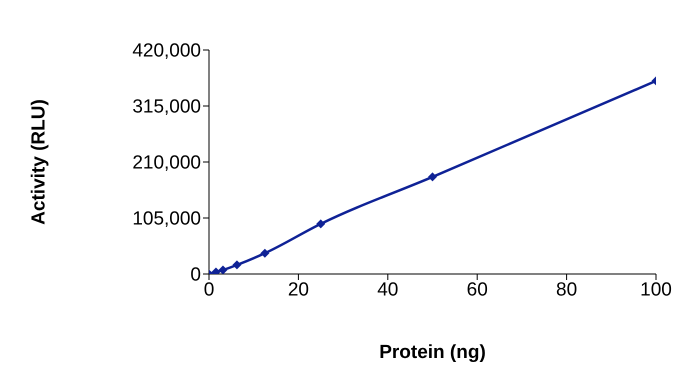 The height and width of the screenshot is (380, 696). I want to click on x-tick-label: 20, so click(298, 289).